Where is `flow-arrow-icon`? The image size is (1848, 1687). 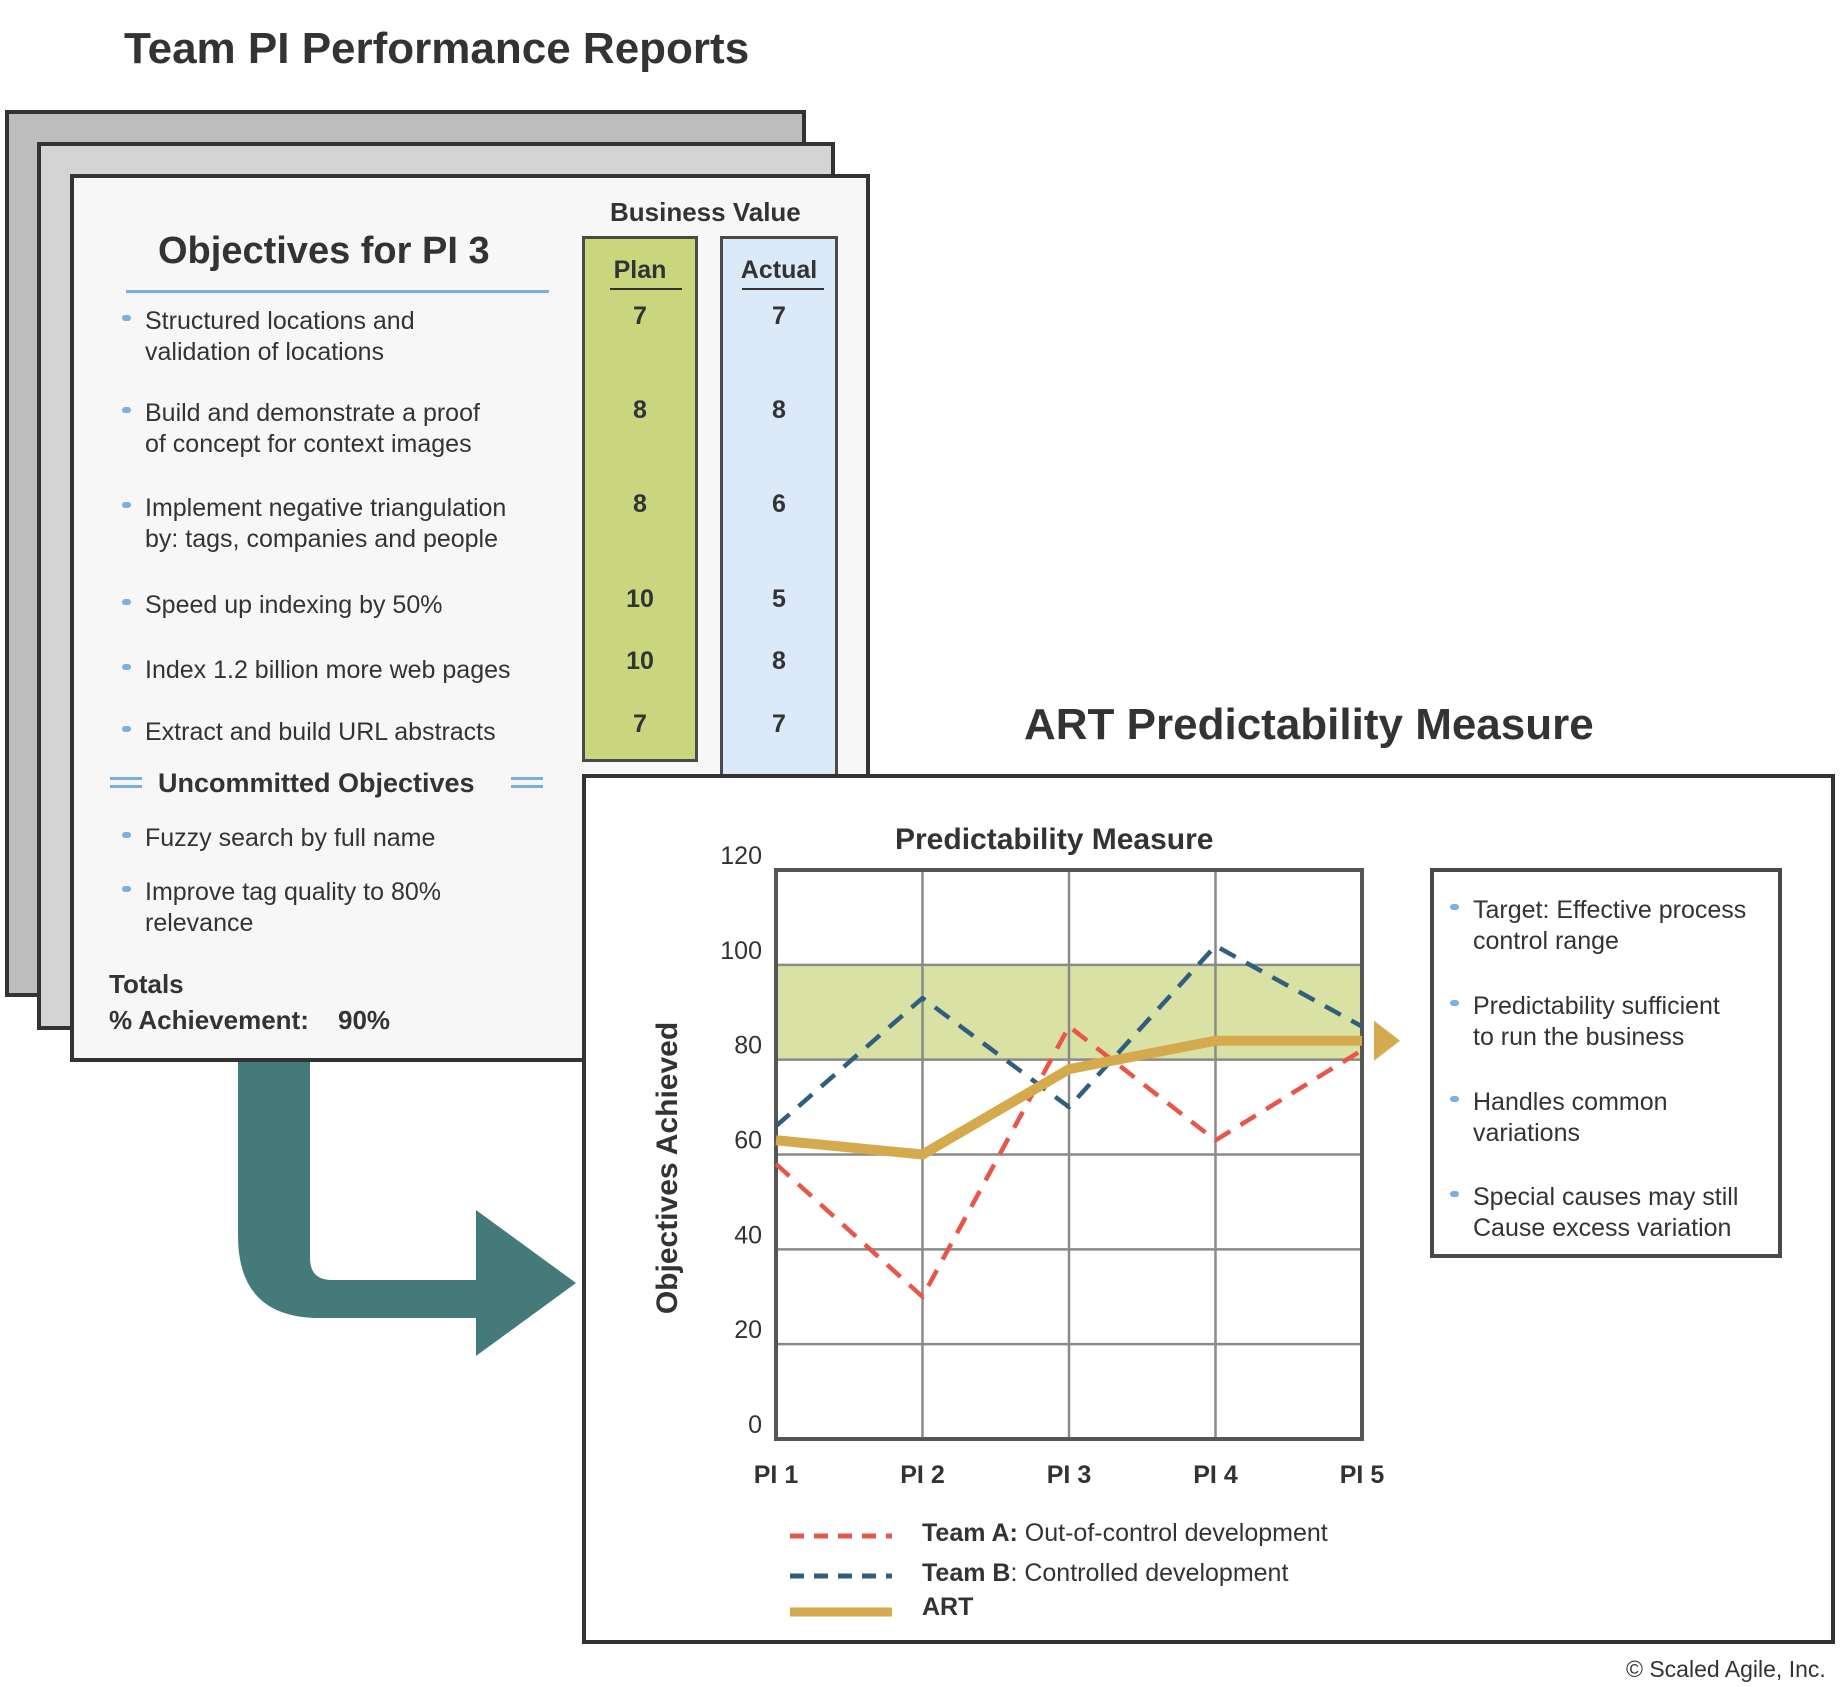
flow-arrow-icon is located at coordinates (407, 1203).